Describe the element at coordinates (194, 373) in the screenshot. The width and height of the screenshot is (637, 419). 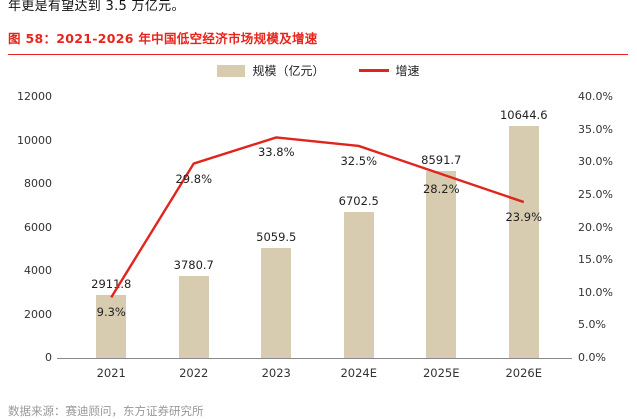
I see `x-axis-tick-label: 2022` at that location.